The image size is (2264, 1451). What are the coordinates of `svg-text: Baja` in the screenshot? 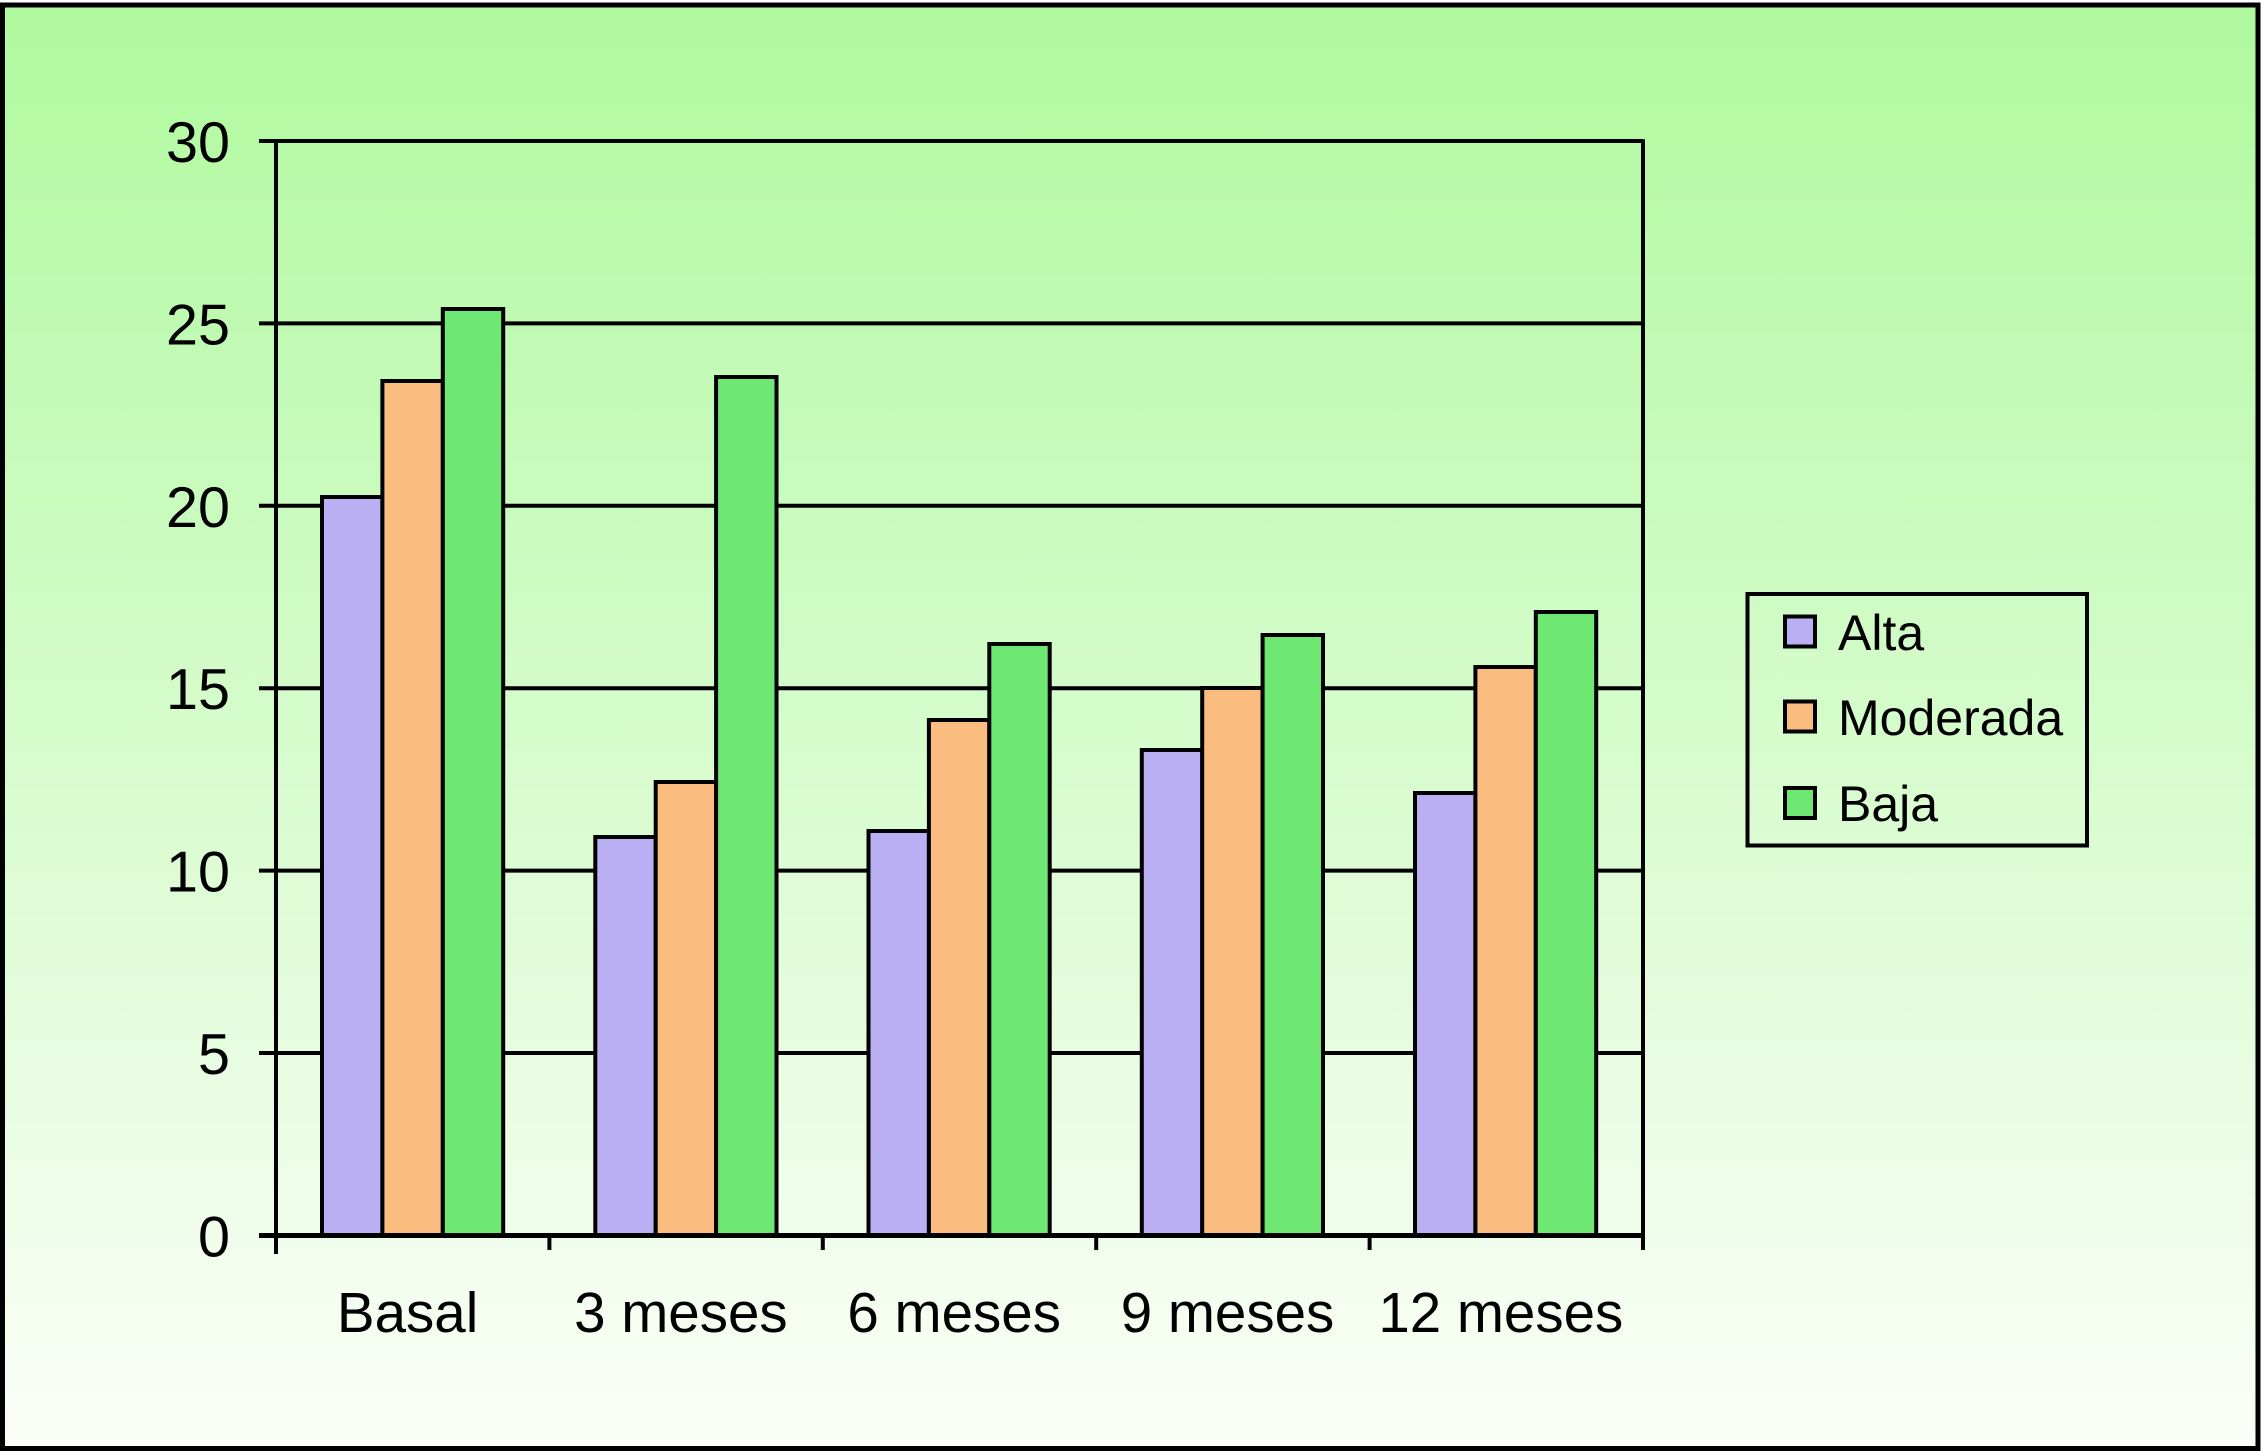 It's located at (1888, 804).